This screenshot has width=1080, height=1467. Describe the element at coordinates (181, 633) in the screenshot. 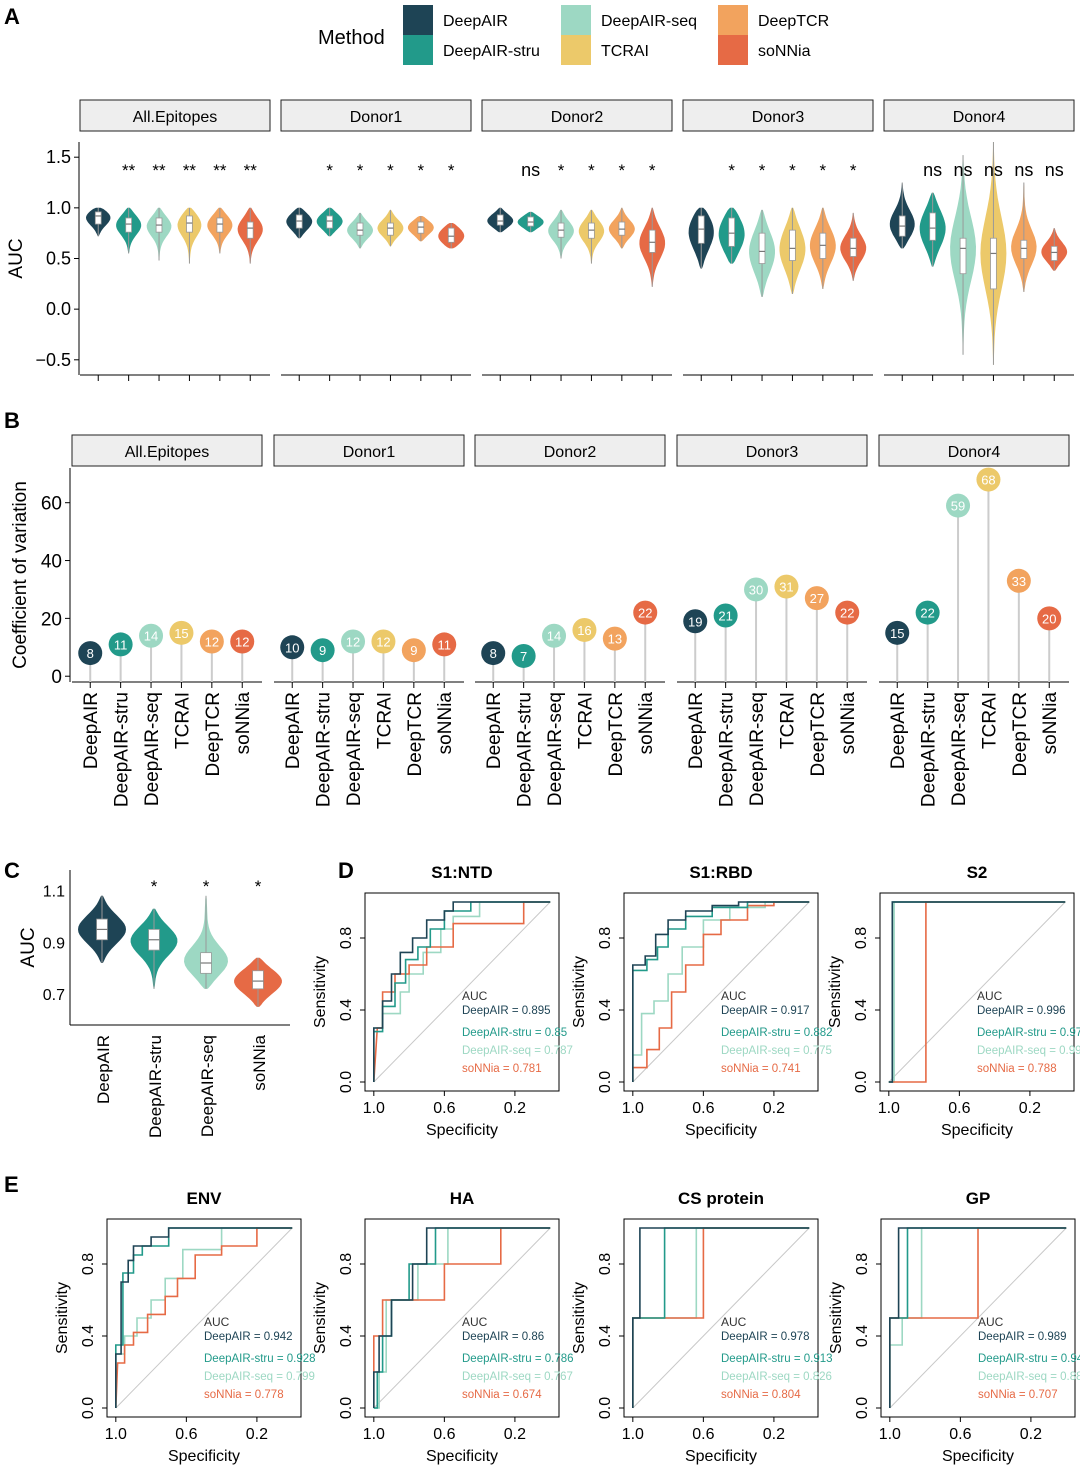

I see `lollipop-value: 15` at that location.